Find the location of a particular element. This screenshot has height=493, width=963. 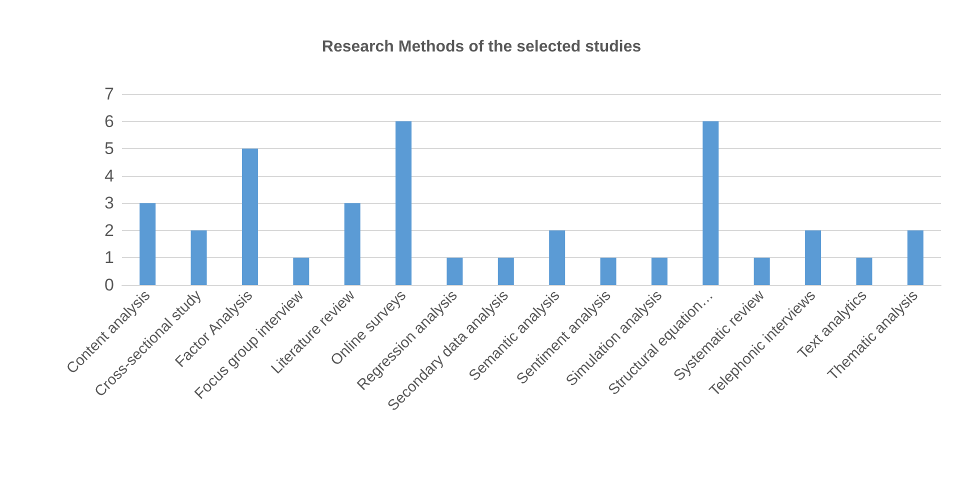

y-tick-label: 0 is located at coordinates (109, 285).